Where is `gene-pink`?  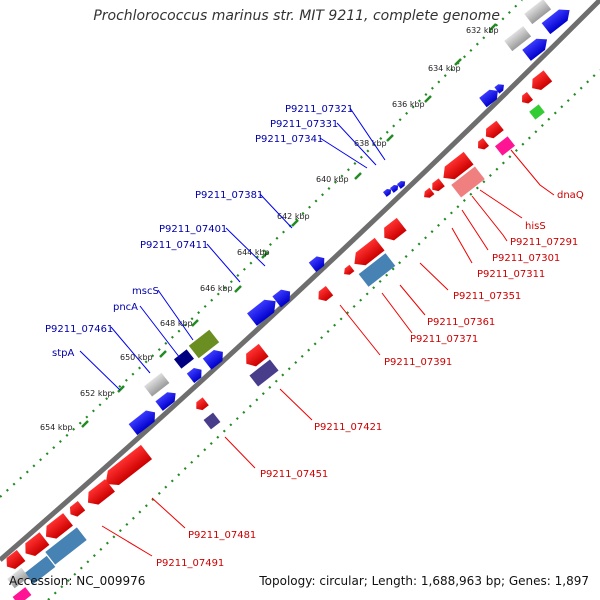 gene-pink is located at coordinates (468, 182).